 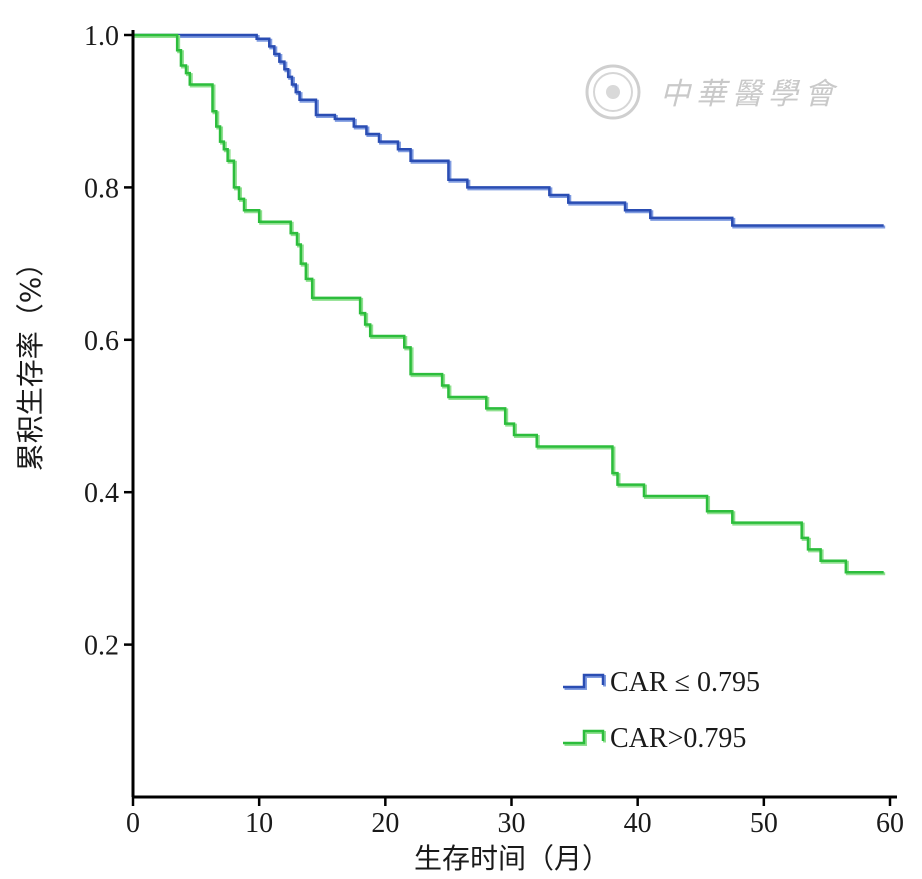 What do you see at coordinates (101, 493) in the screenshot?
I see `y-tick-label: 0.4` at bounding box center [101, 493].